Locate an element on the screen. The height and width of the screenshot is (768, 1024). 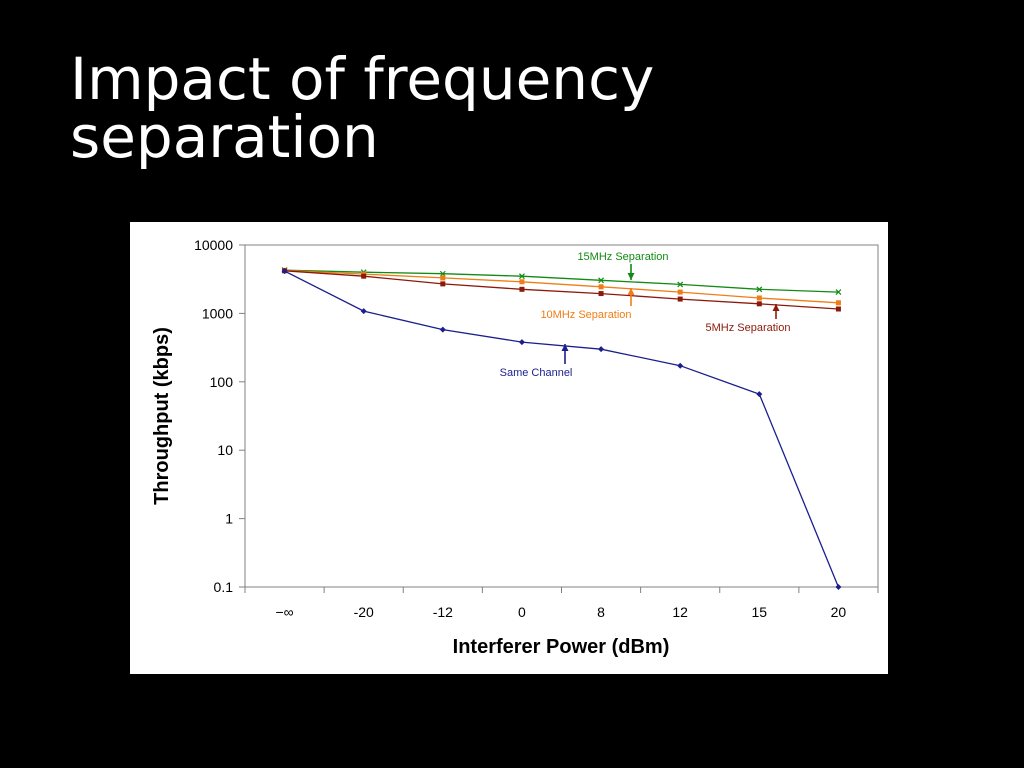
annotation-3: Same Channel is located at coordinates (536, 361).